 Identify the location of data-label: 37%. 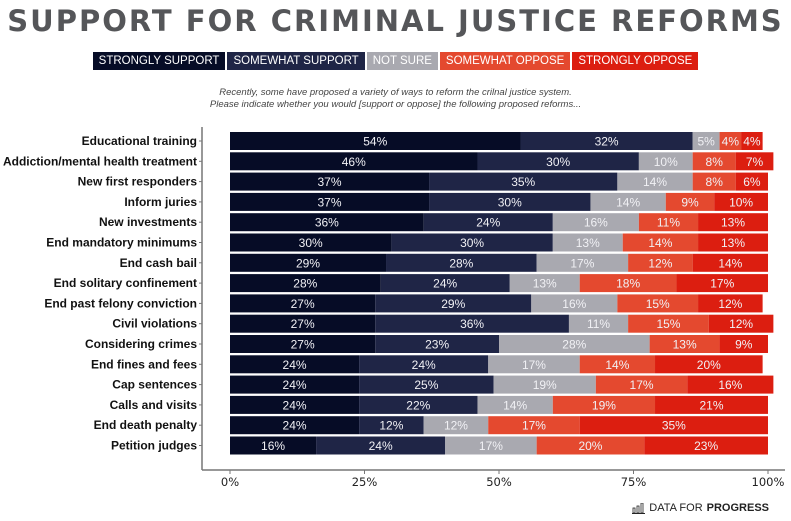
(330, 182).